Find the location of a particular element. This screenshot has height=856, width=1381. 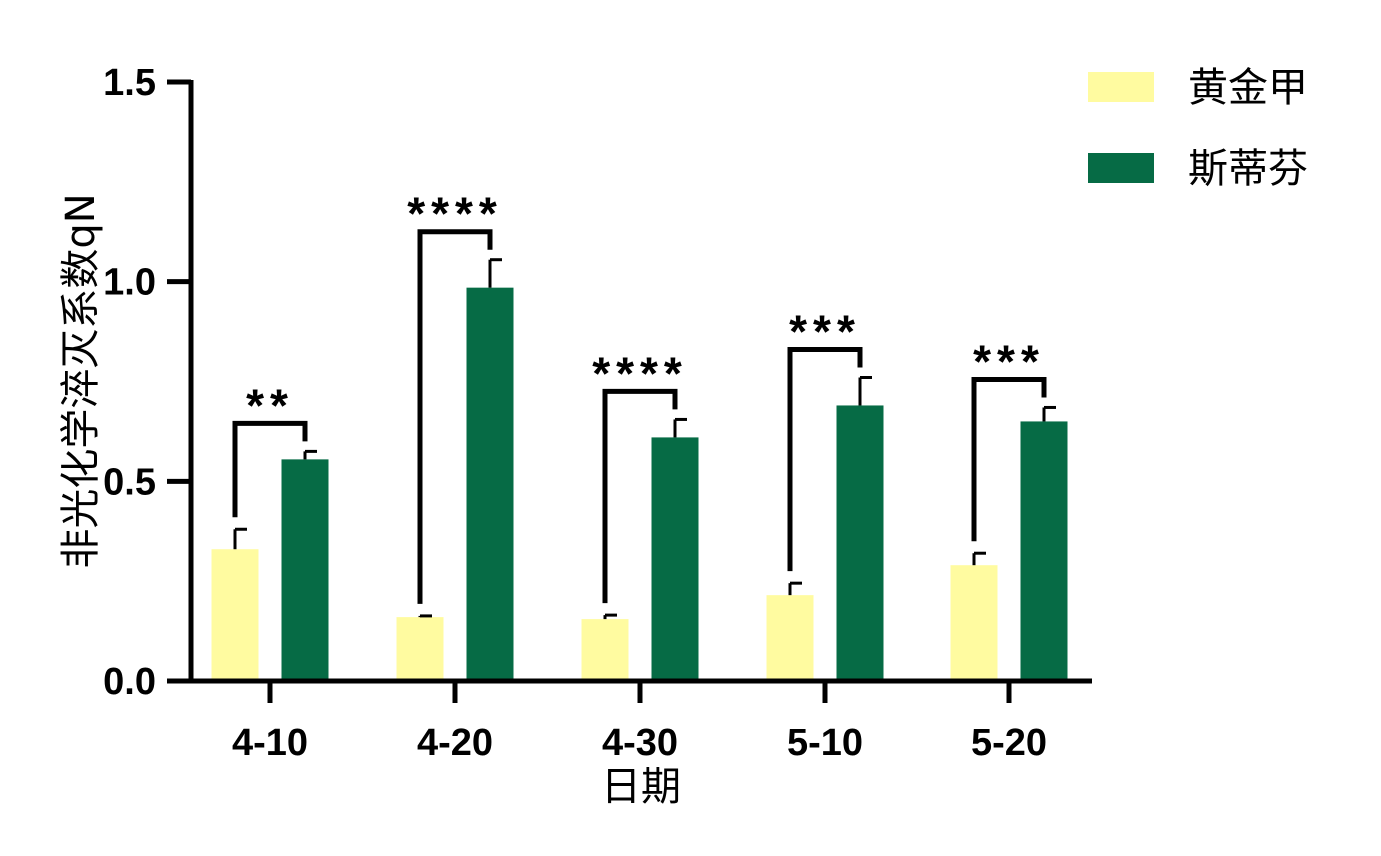

legend-label-huangjinjia: 黄金甲 is located at coordinates (1248, 88).